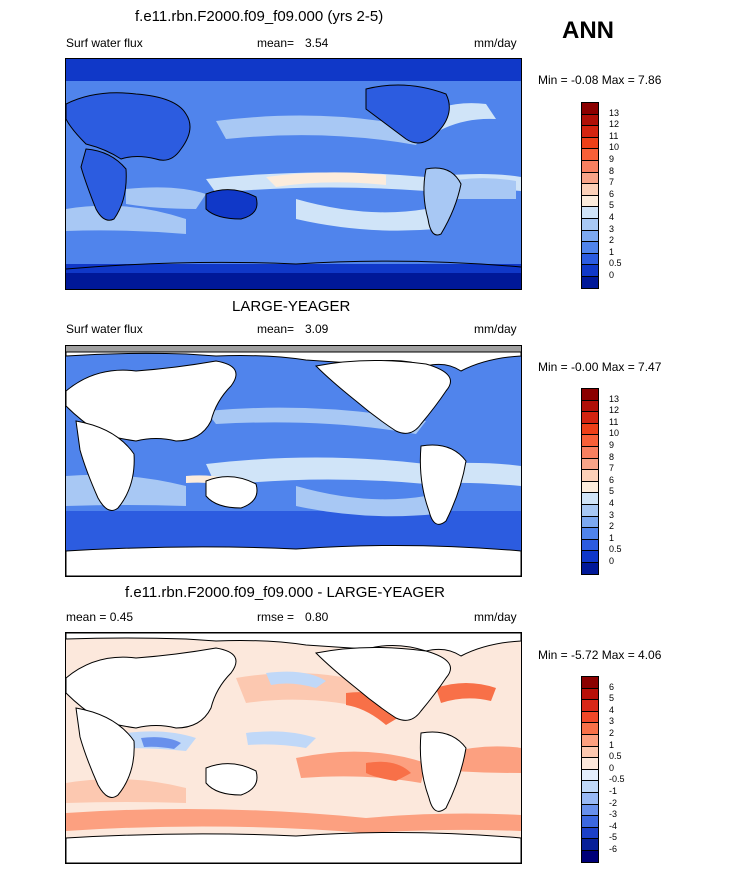 Image resolution: width=733 pixels, height=872 pixels. Describe the element at coordinates (613, 849) in the screenshot. I see `colorbar-tick-label: -6` at that location.